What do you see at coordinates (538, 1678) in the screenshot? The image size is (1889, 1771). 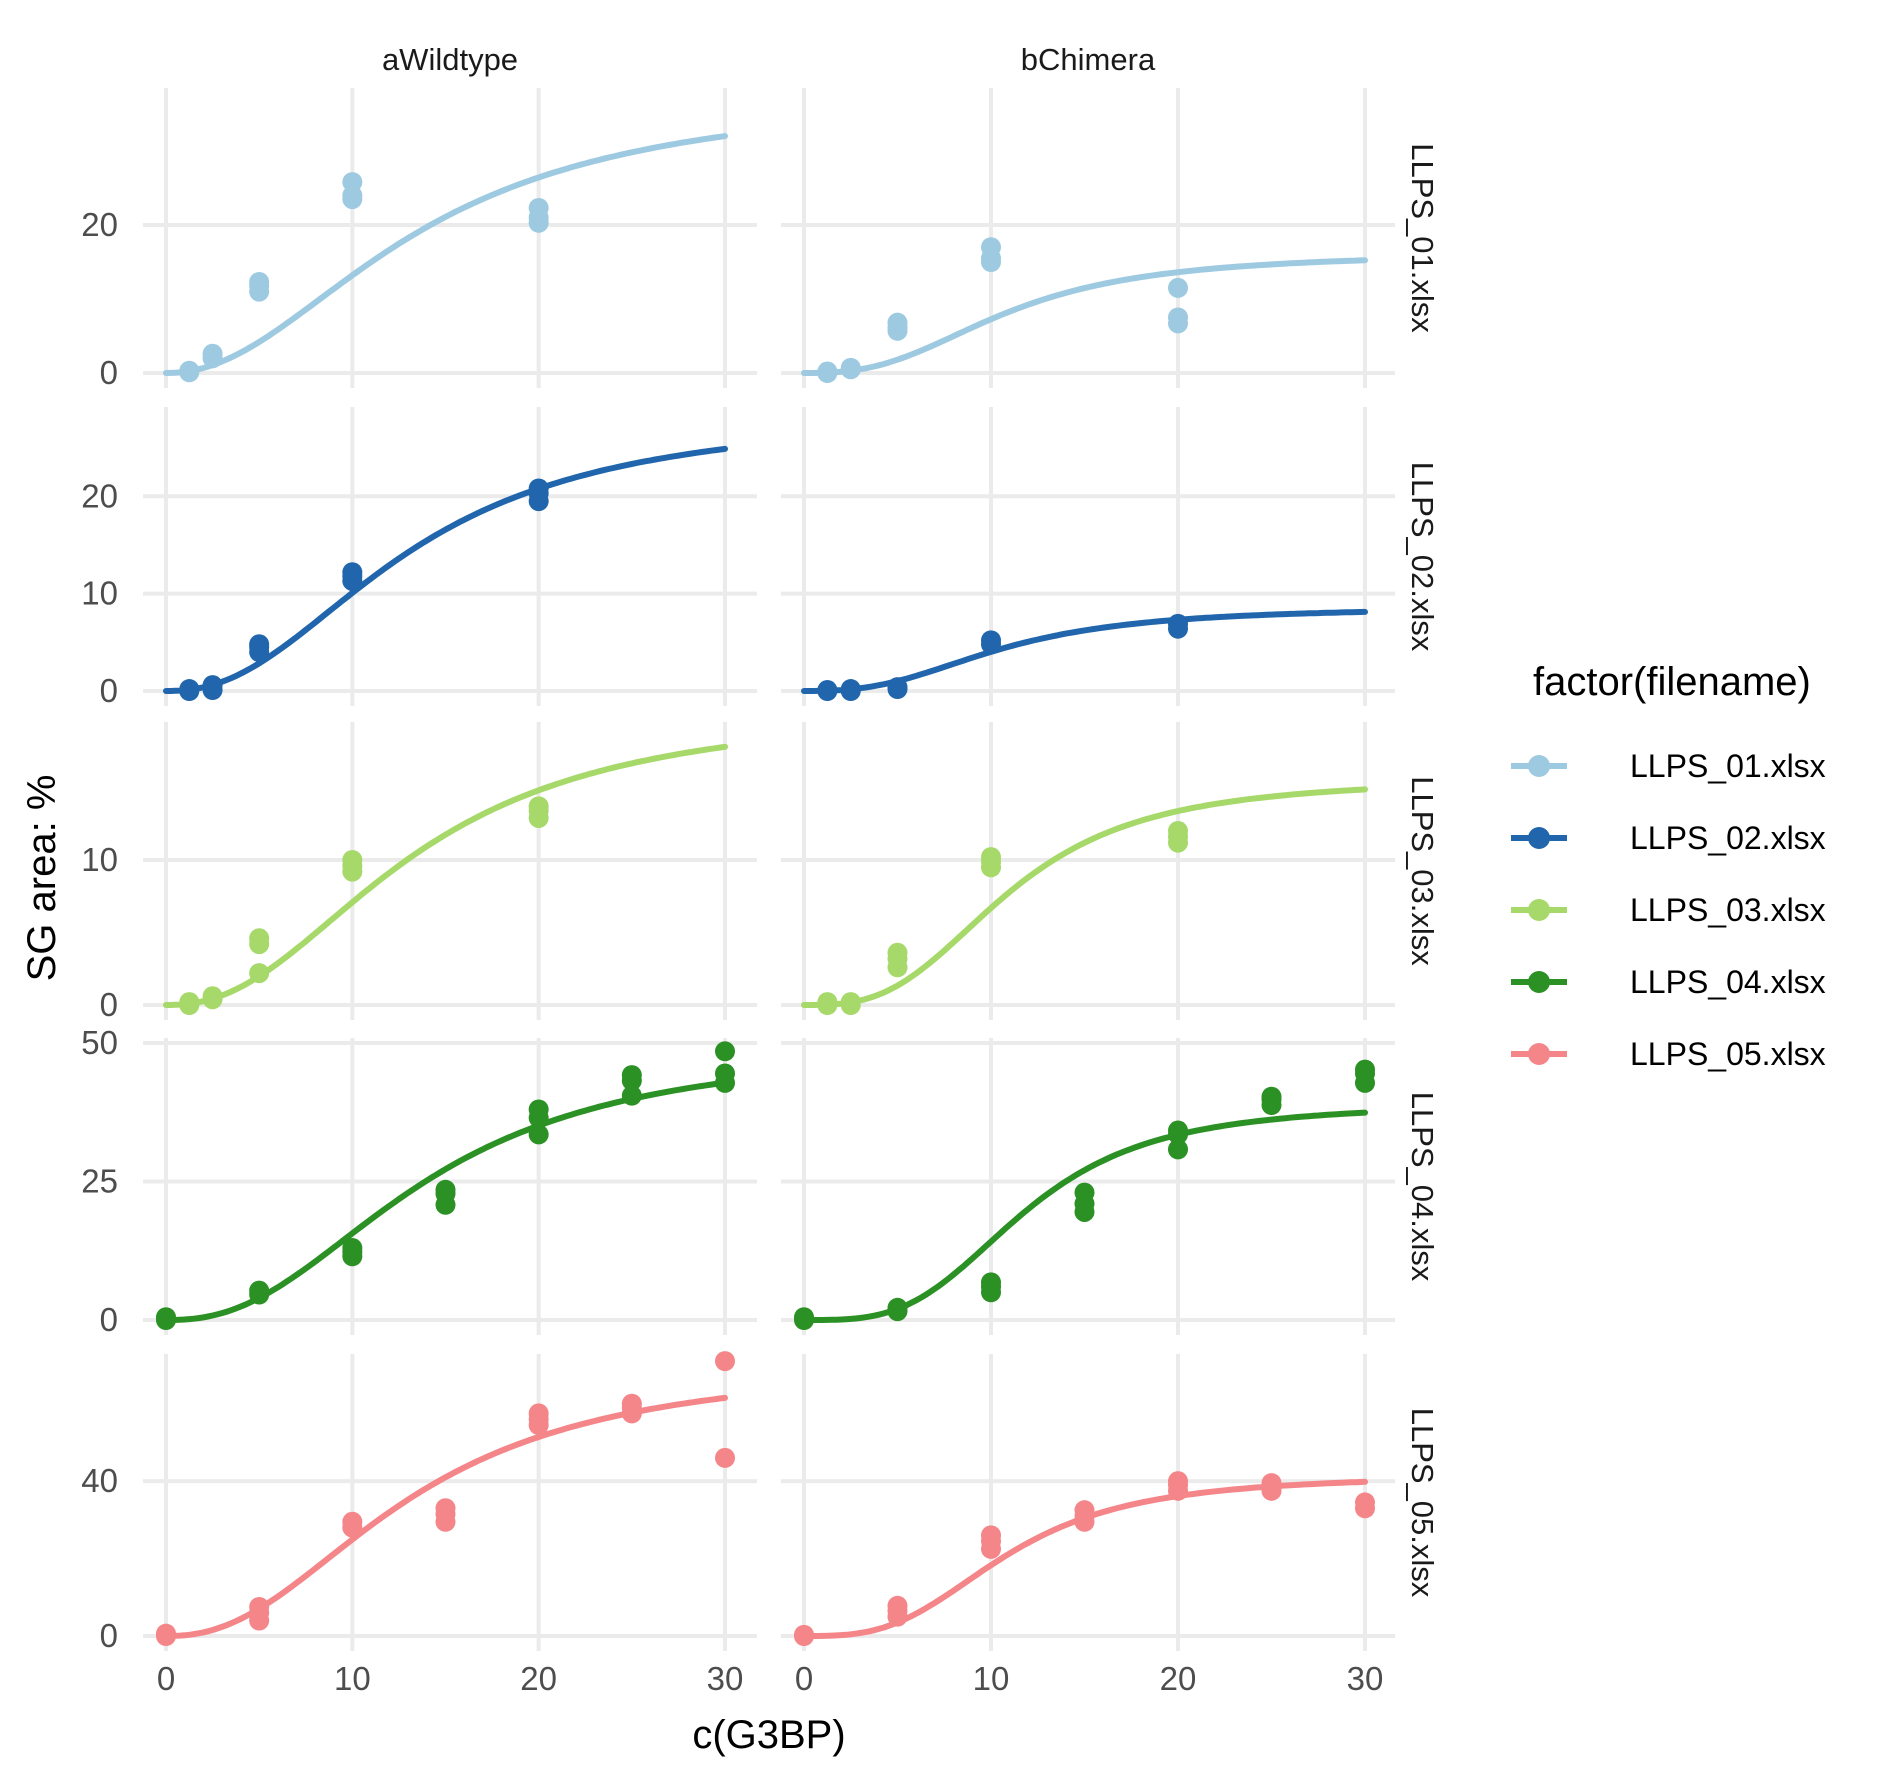 I see `x-tick-label: 20` at bounding box center [538, 1678].